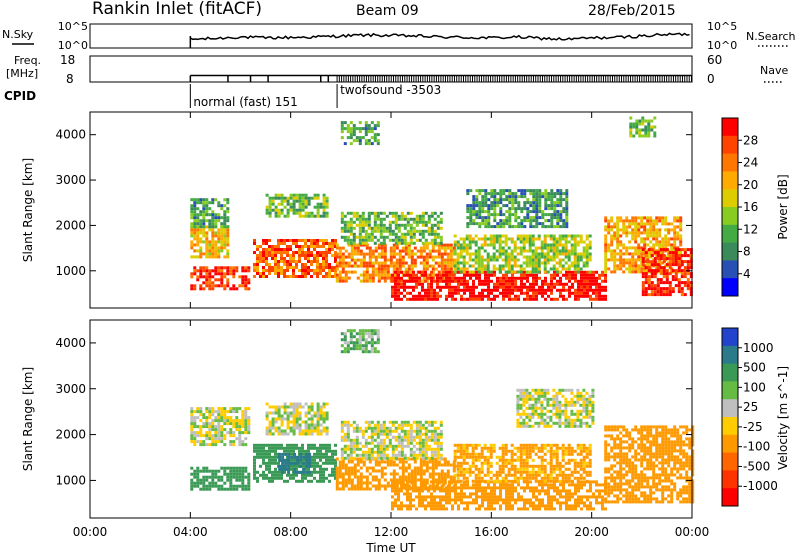 This screenshot has width=800, height=558. I want to click on beam-title: Beam 09, so click(387, 11).